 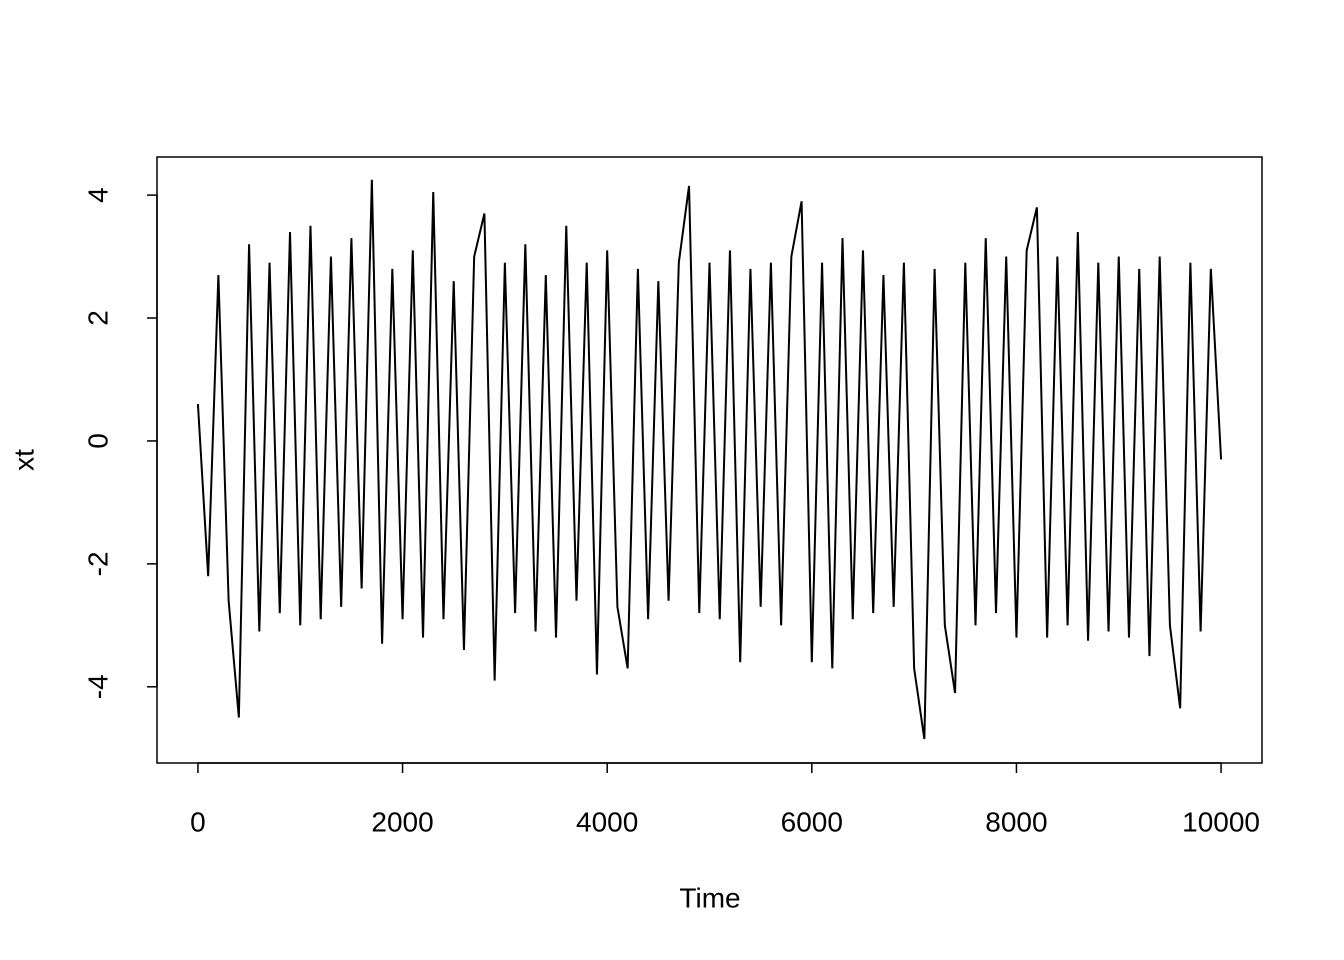 What do you see at coordinates (23, 460) in the screenshot?
I see `y-axis-title: xt` at bounding box center [23, 460].